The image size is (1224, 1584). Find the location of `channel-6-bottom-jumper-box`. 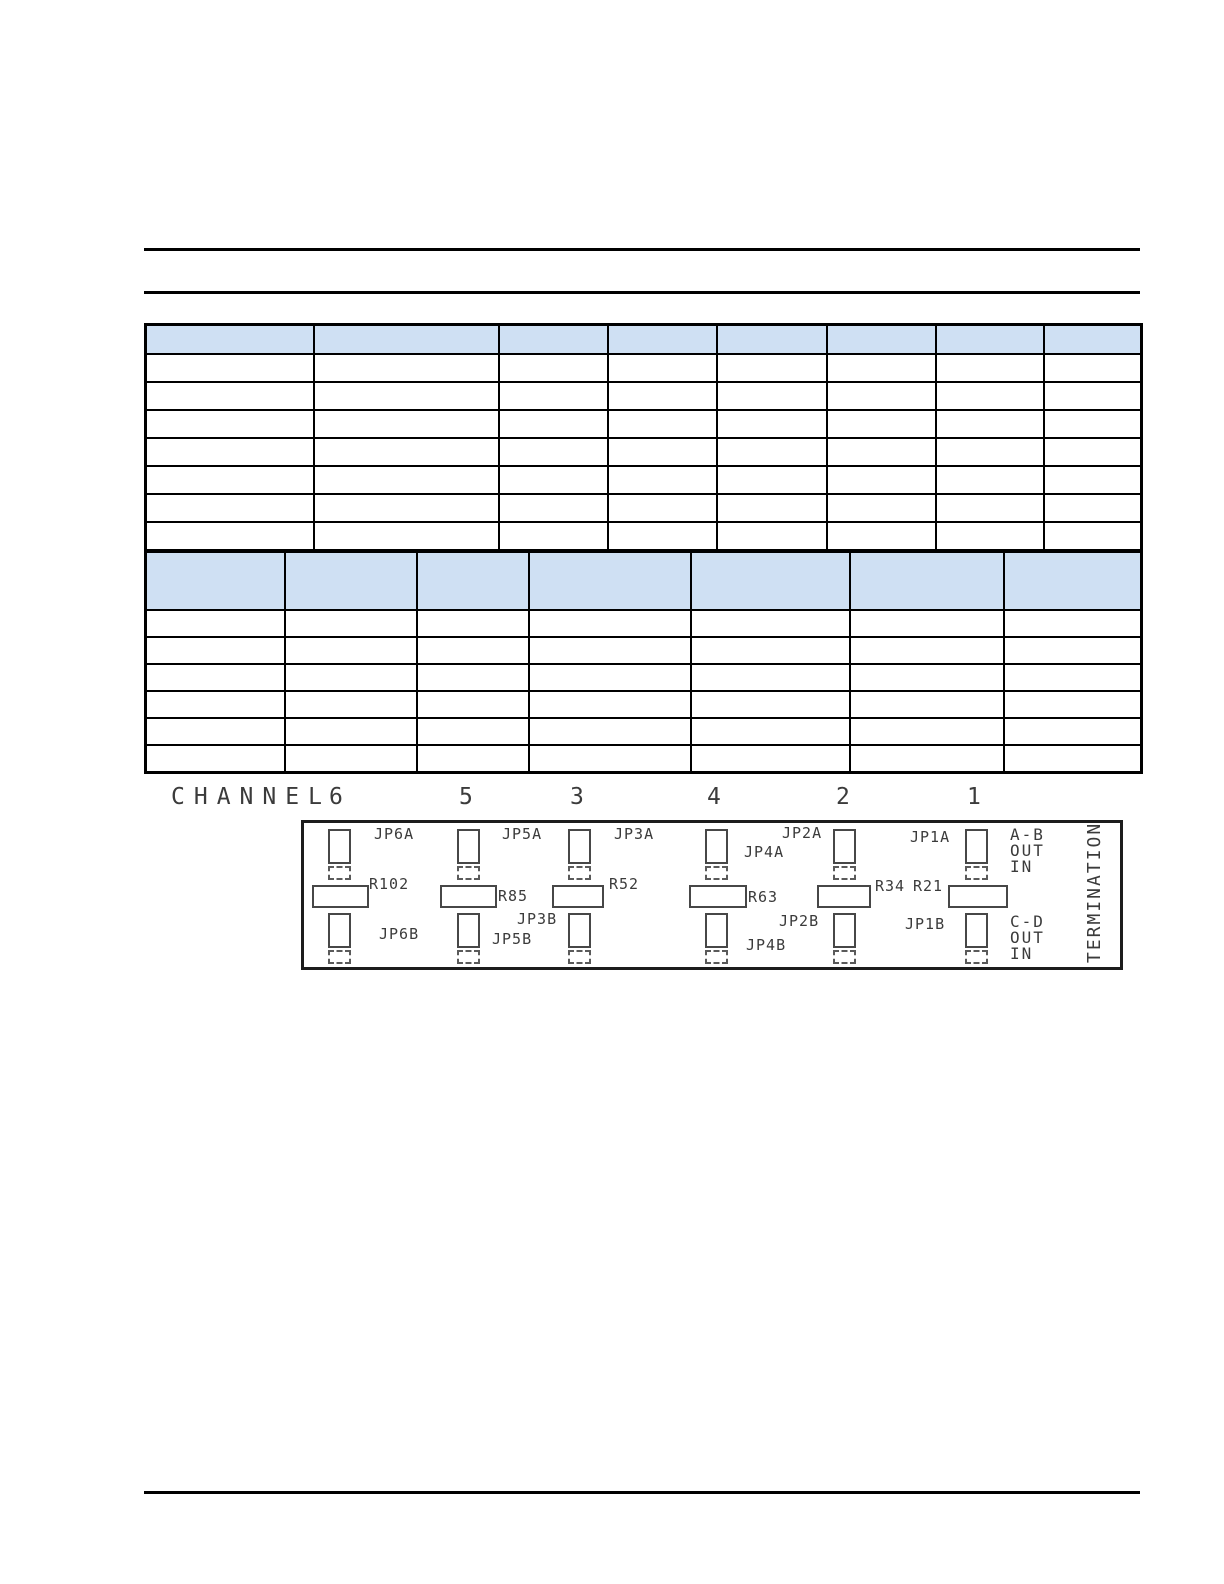

channel-6-bottom-jumper-box is located at coordinates (339, 930).